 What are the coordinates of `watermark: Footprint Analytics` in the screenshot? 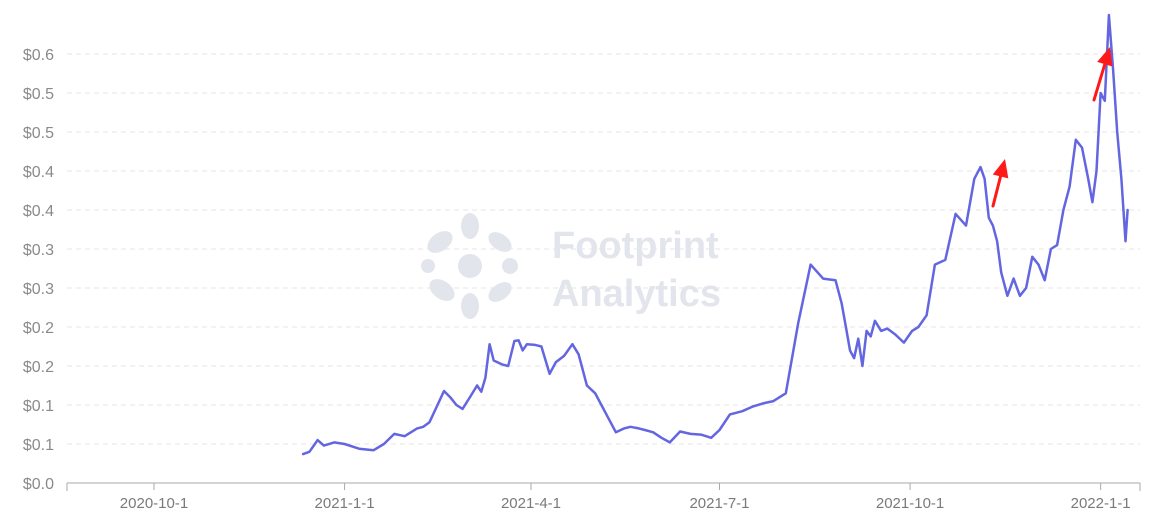 It's located at (571, 266).